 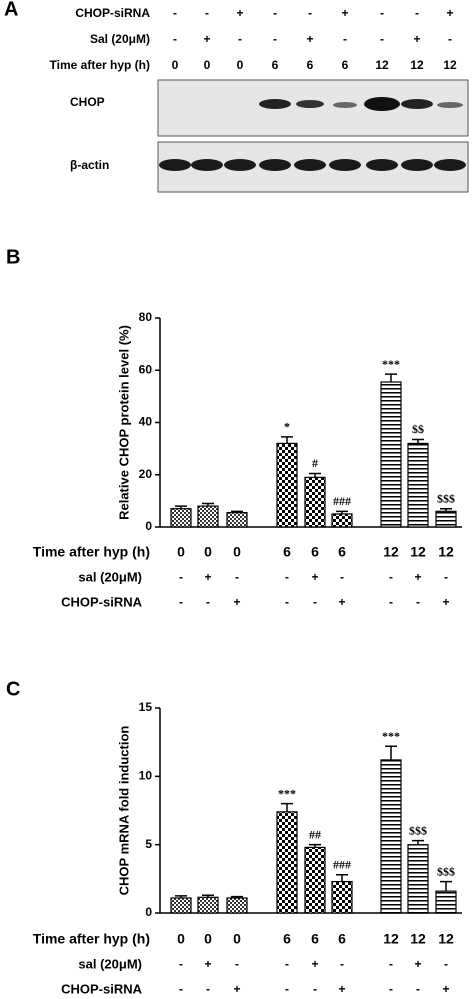 I want to click on y-axis-label: CHOP mRNA fold induction, so click(x=123, y=811).